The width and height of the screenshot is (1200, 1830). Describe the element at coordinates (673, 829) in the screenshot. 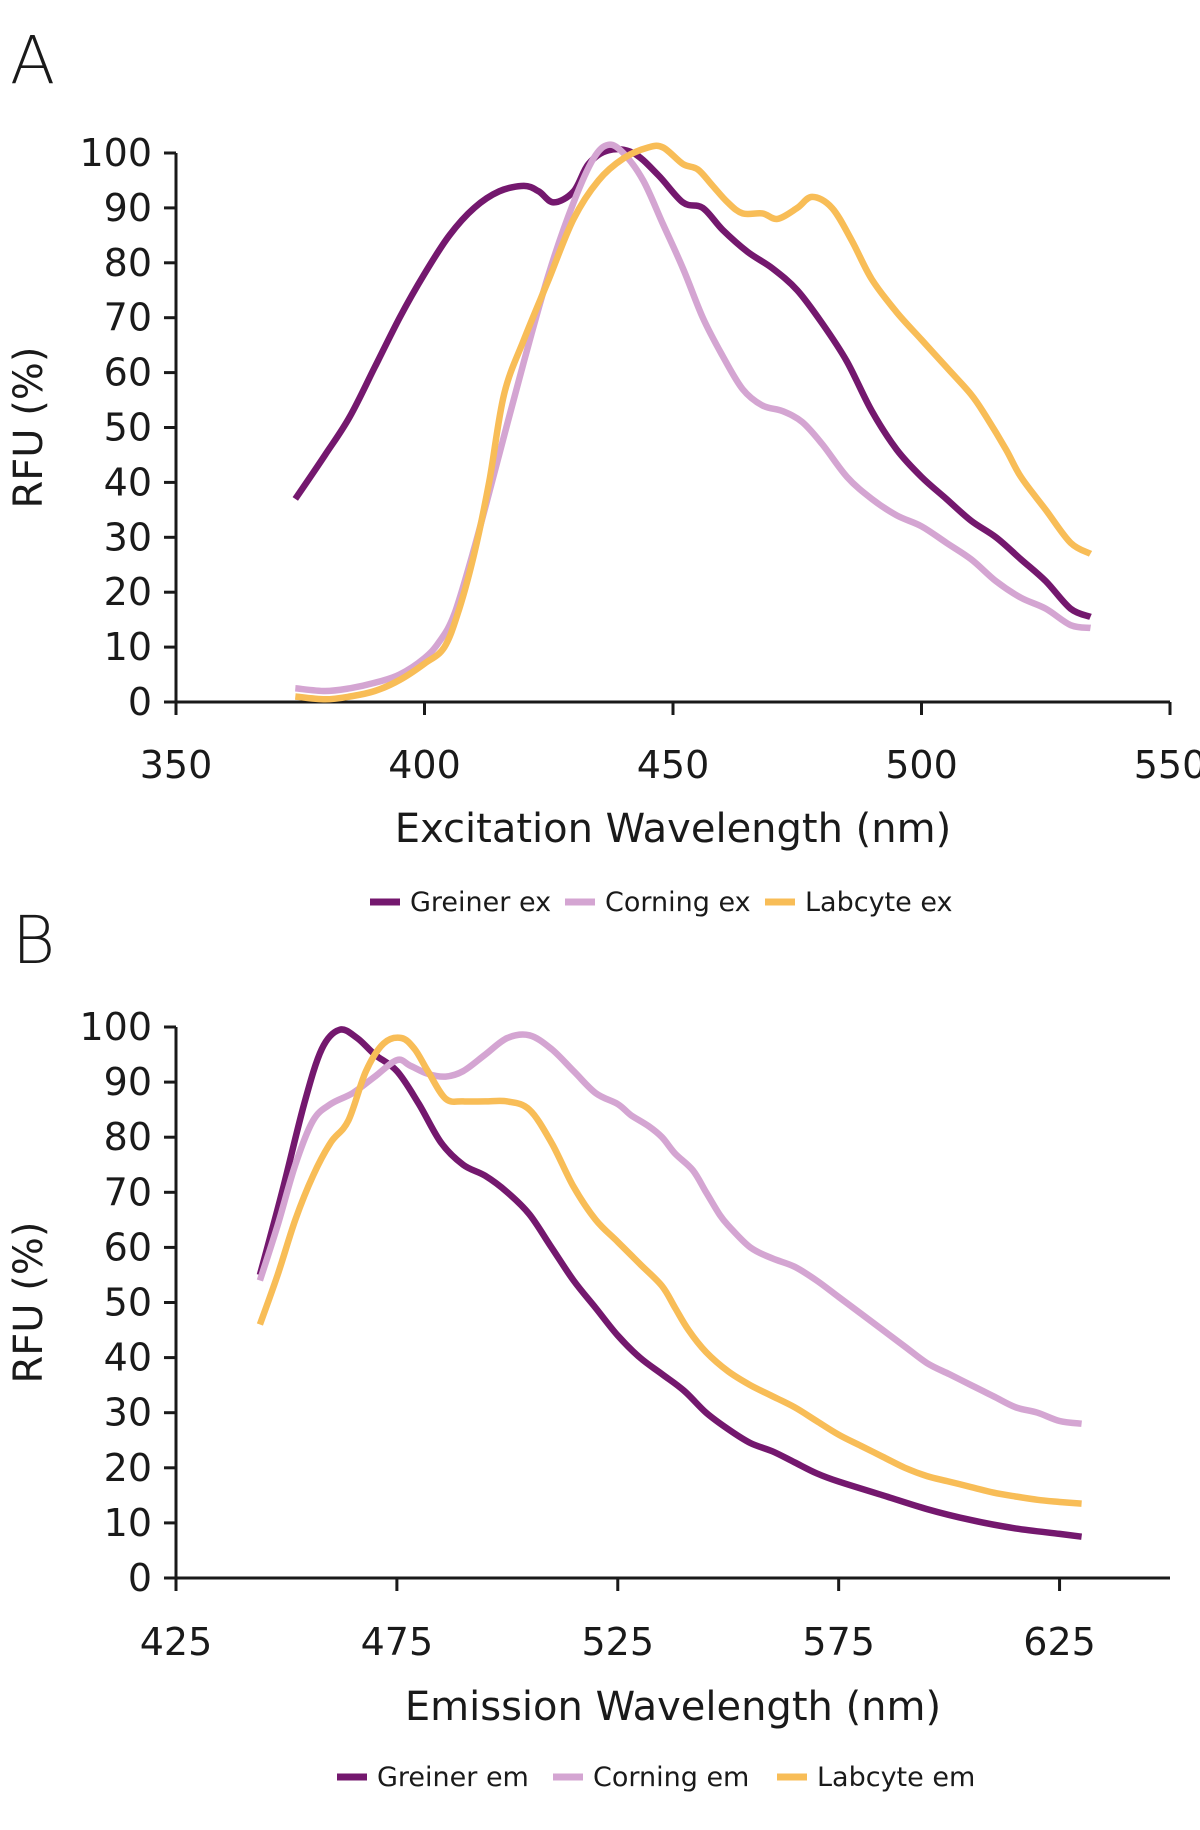

I see `x-axis-title: Excitation Wavelength (nm)` at that location.